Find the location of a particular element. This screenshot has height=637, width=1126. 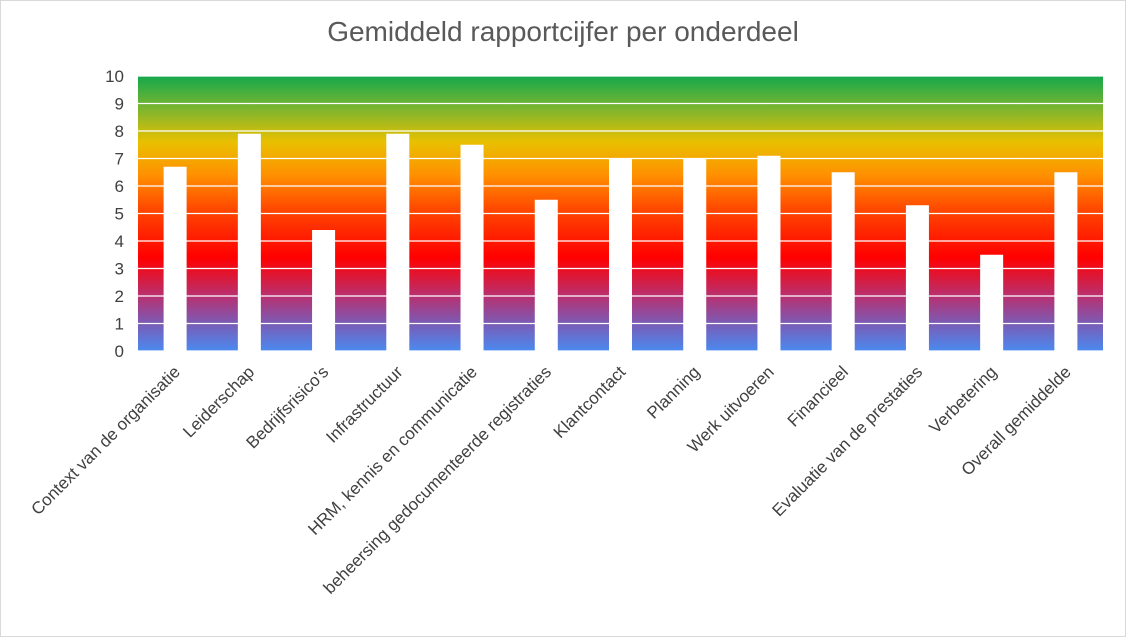

x-tick-label: Planning is located at coordinates (673, 392).